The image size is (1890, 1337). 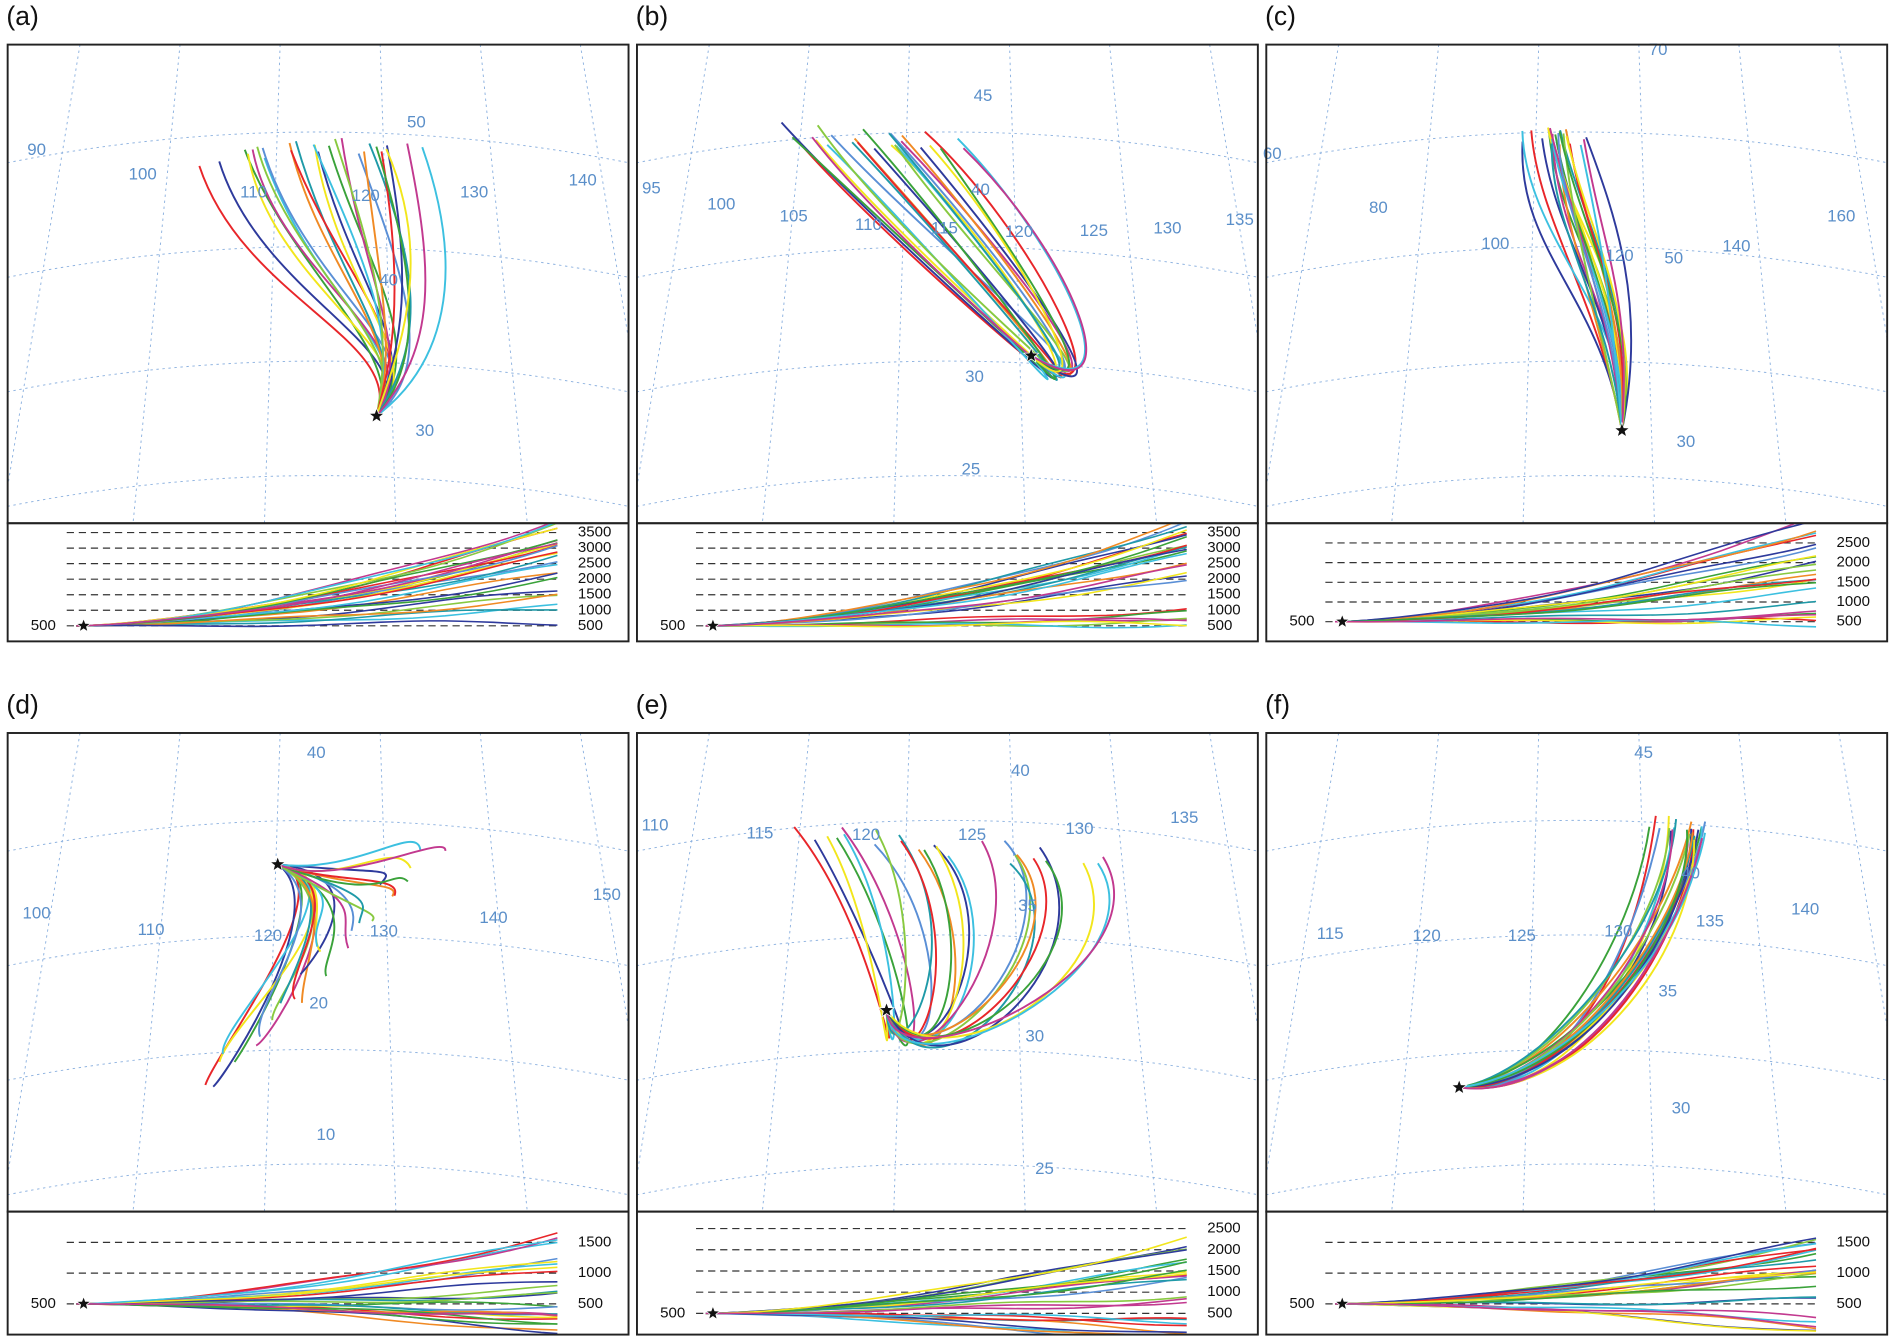 I want to click on map-label: 70, so click(x=1658, y=49).